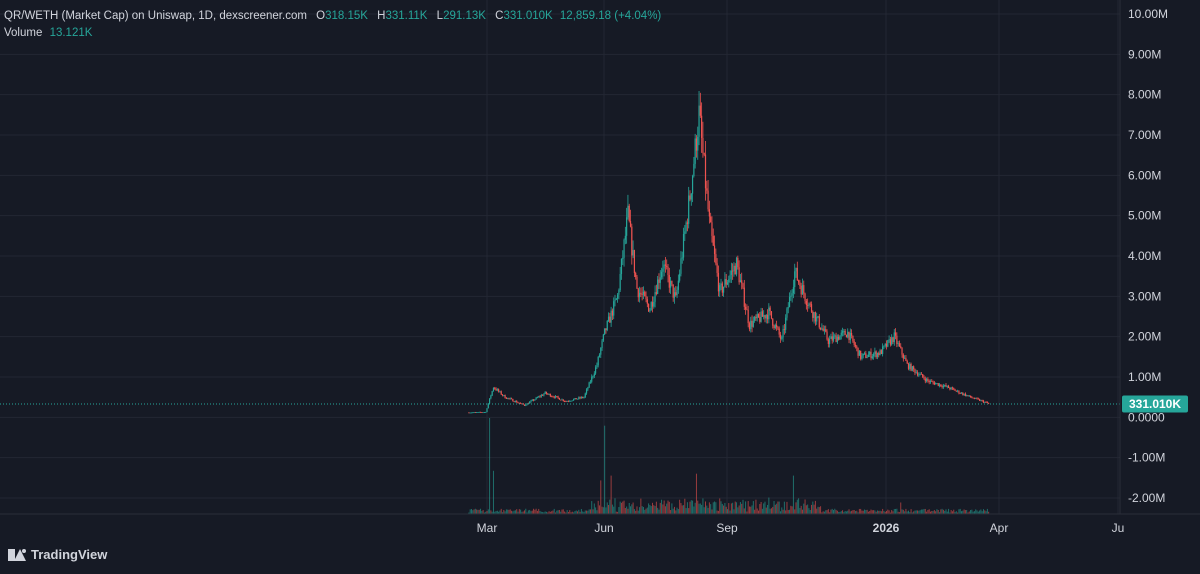 The width and height of the screenshot is (1200, 574). Describe the element at coordinates (321, 16) in the screenshot. I see `open-label: O` at that location.